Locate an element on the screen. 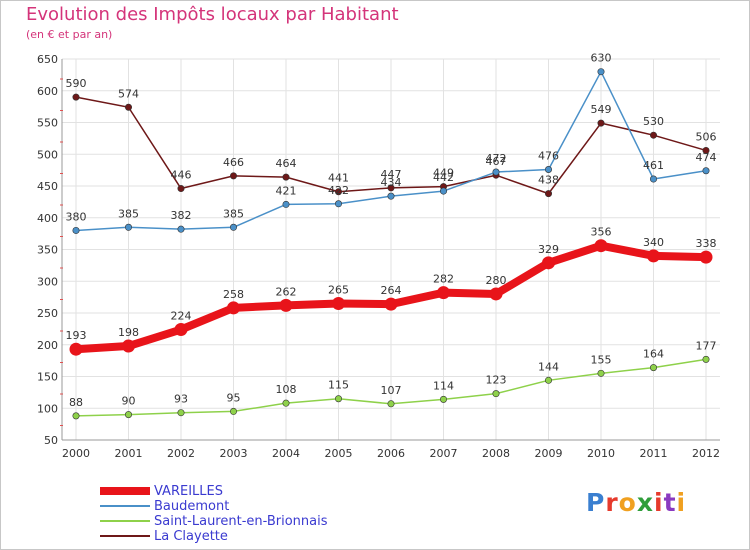 Image resolution: width=750 pixels, height=550 pixels. data-label: 467 is located at coordinates (496, 161).